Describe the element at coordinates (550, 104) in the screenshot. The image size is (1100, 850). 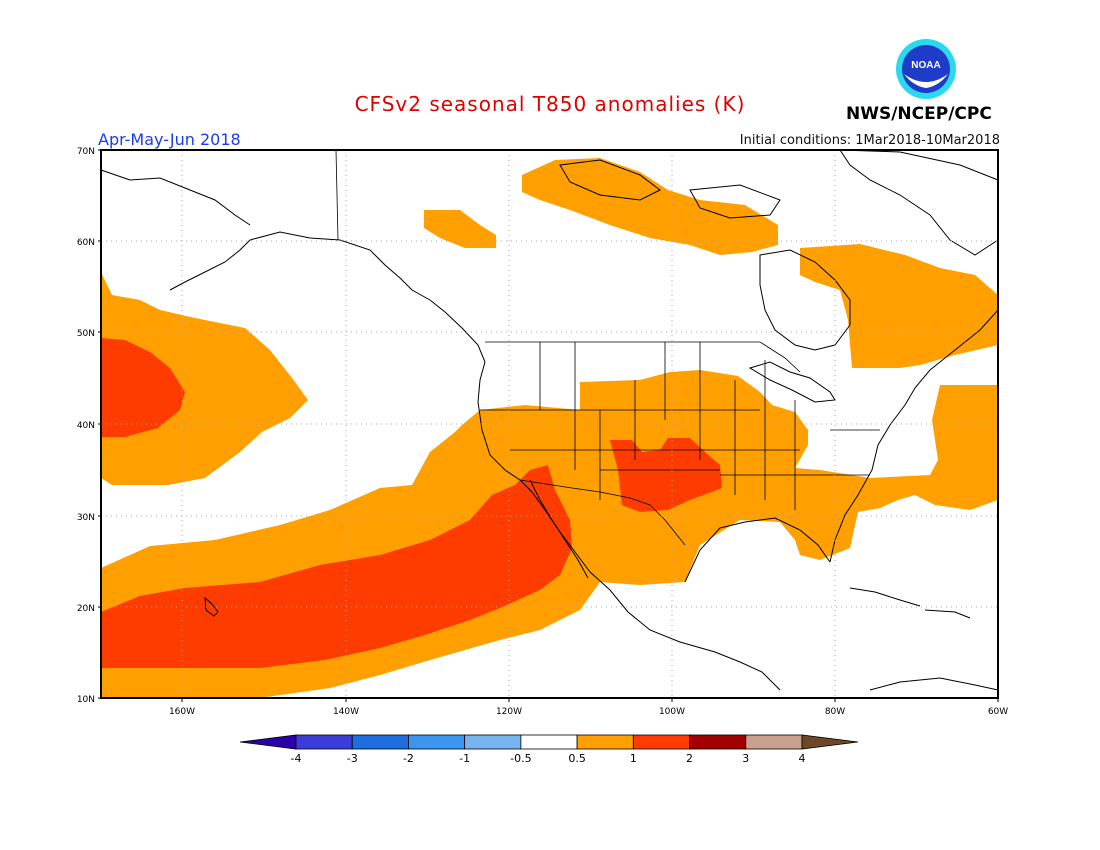
I see `chart-title: CFSv2 seasonal T850 anomalies (K)` at that location.